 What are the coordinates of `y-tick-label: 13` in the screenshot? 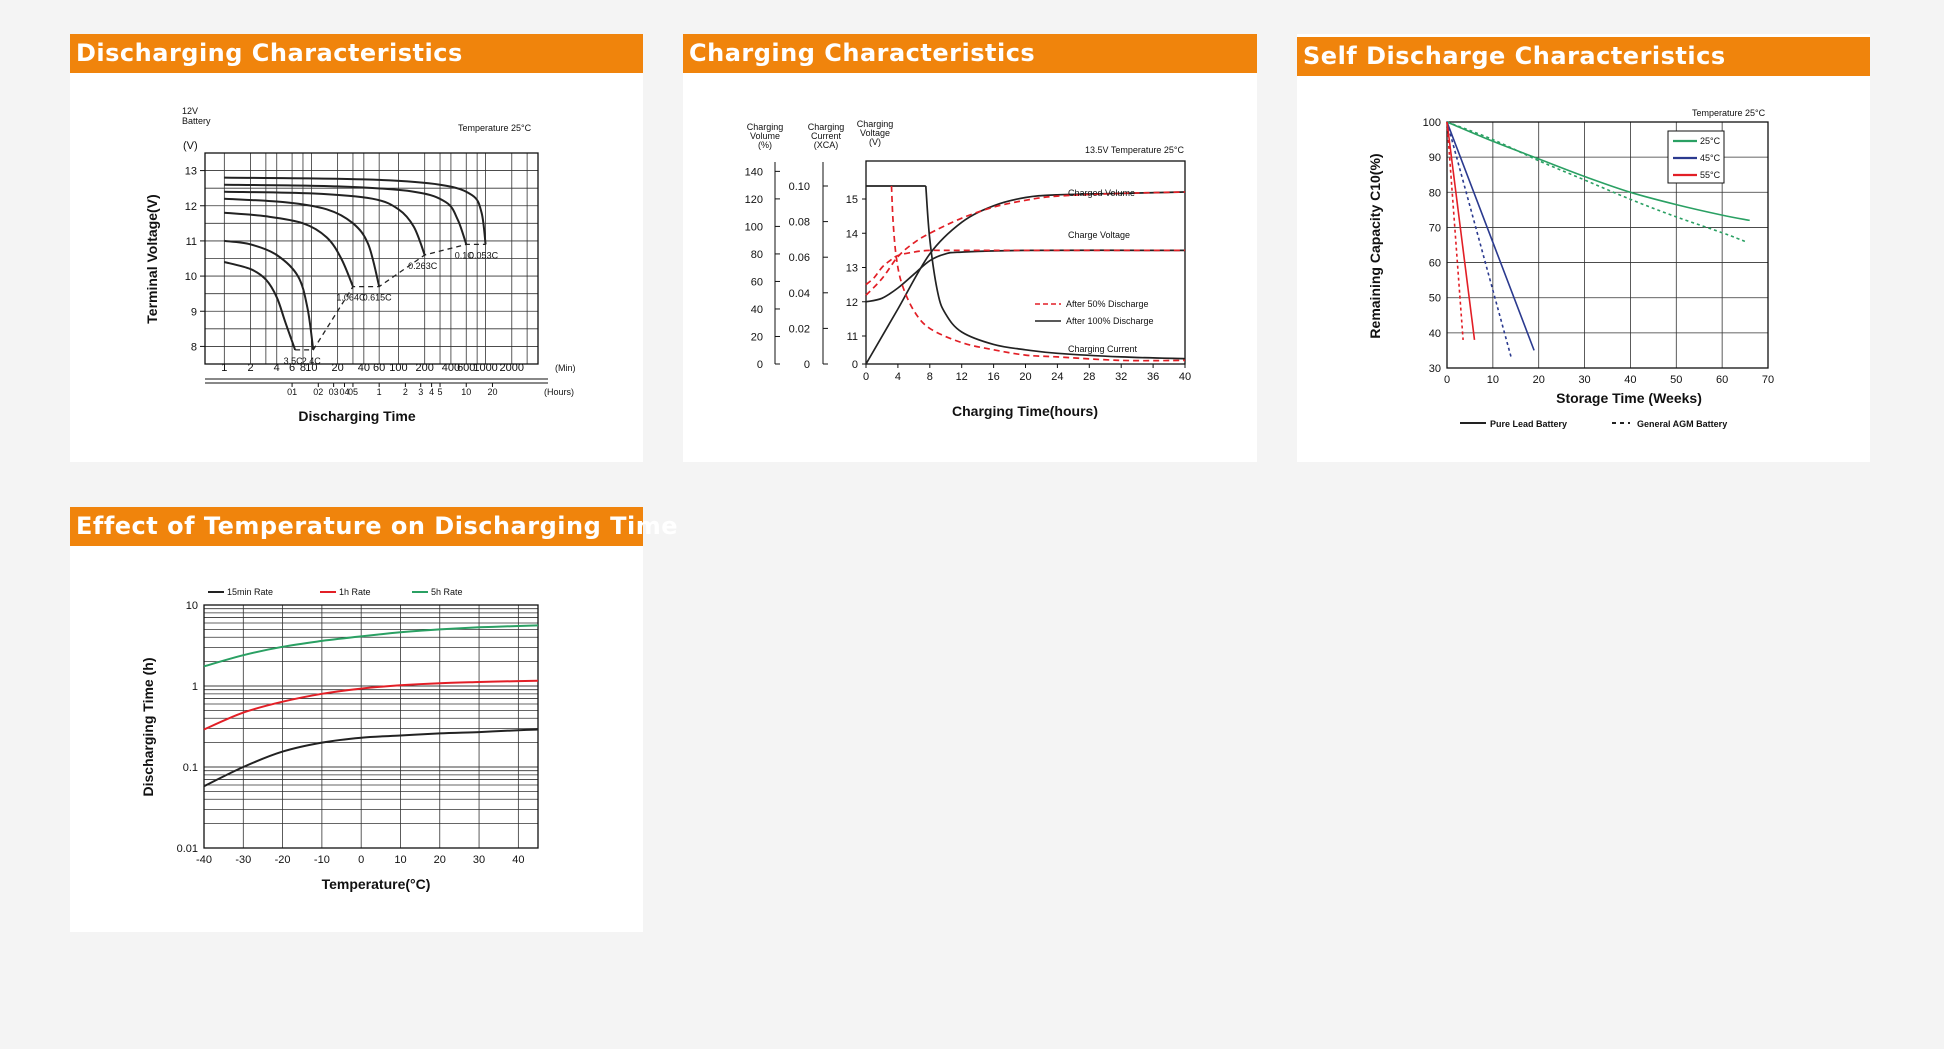 It's located at (191, 172).